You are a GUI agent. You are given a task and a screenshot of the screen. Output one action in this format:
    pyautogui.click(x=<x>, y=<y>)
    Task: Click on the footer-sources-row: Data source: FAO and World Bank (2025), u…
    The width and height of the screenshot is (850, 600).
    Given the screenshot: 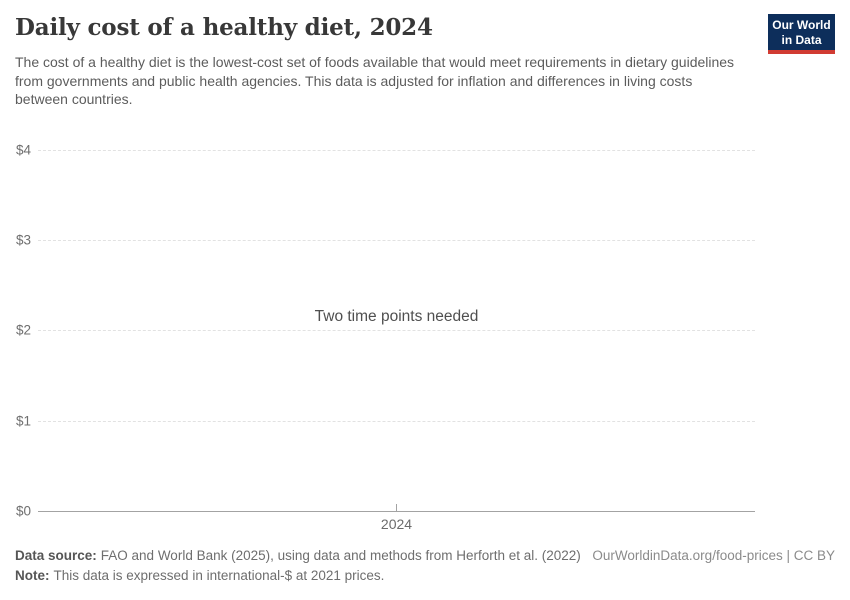 What is the action you would take?
    pyautogui.click(x=425, y=555)
    